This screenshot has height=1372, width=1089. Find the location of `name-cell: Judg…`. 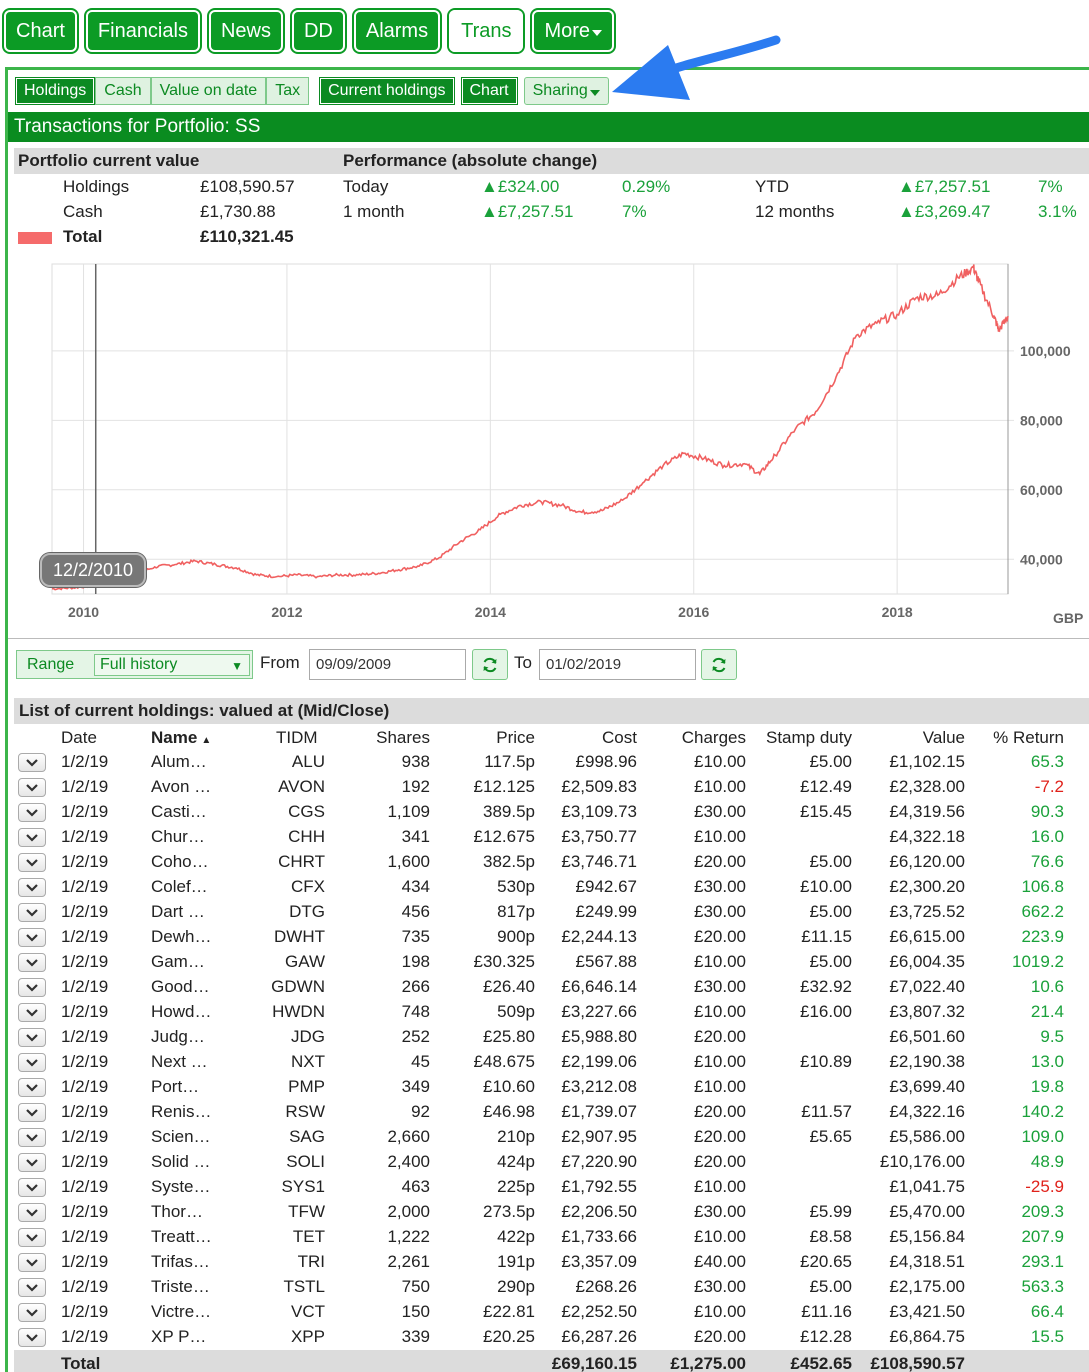

name-cell: Judg… is located at coordinates (178, 1036).